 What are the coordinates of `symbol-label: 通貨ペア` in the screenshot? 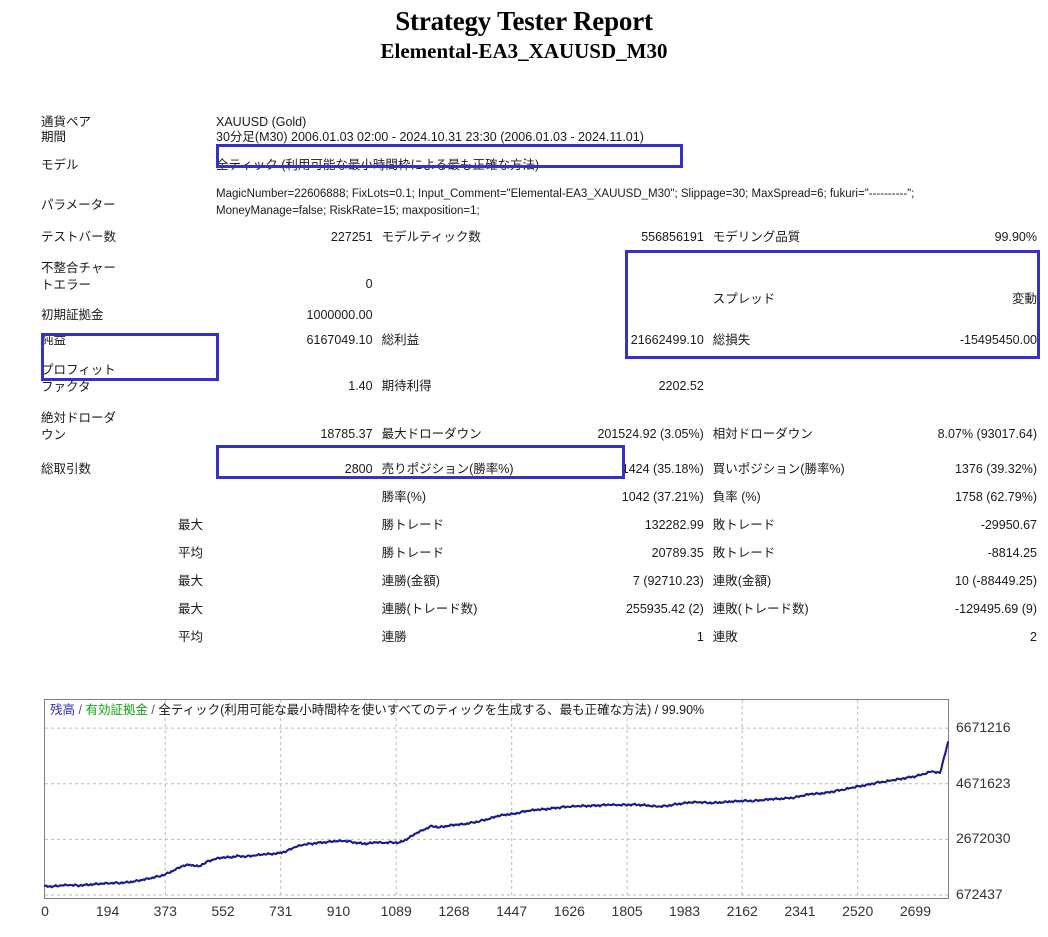 It's located at (66, 122).